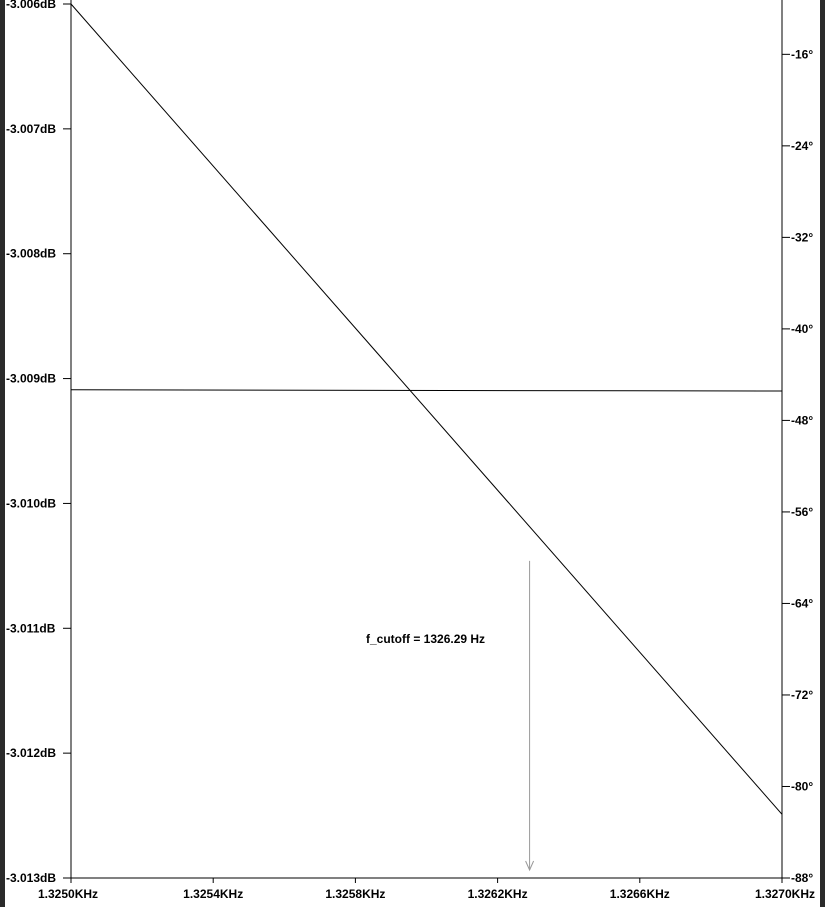 This screenshot has width=825, height=907. What do you see at coordinates (31, 628) in the screenshot?
I see `y-left-tick-label: -3.011dB` at bounding box center [31, 628].